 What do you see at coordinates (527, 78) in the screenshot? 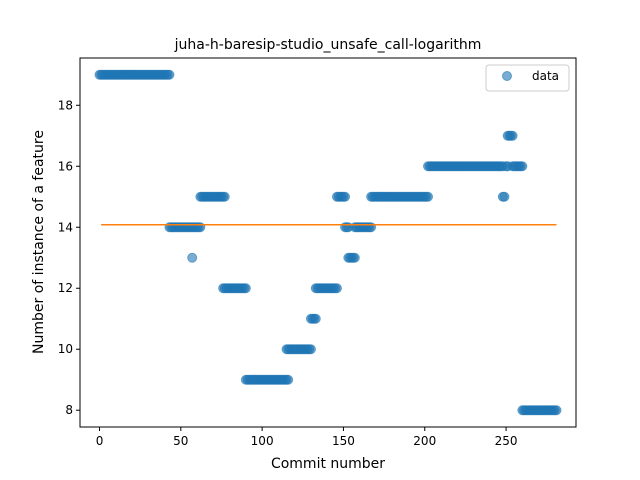
I see `legend: data` at bounding box center [527, 78].